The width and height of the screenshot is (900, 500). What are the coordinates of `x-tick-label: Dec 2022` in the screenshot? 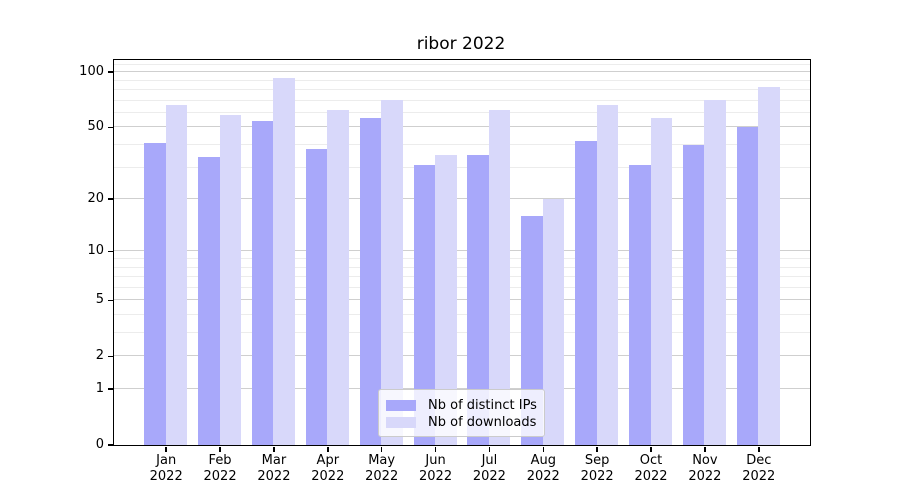 It's located at (759, 468).